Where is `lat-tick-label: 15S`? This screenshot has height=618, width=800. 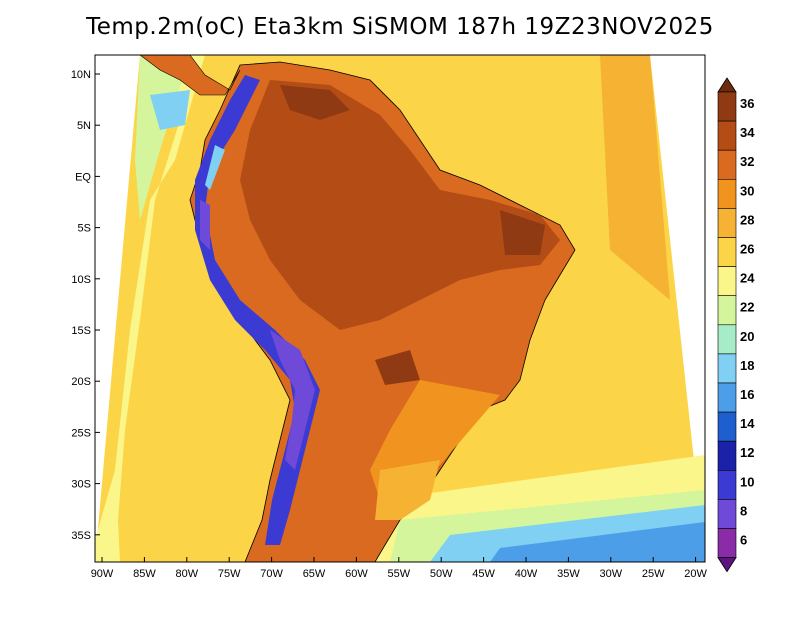 lat-tick-label: 15S is located at coordinates (81, 331).